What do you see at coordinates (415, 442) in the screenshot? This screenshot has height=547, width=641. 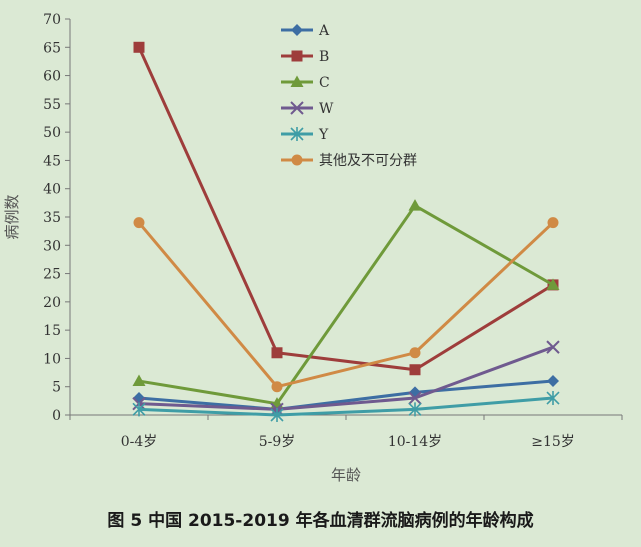 I see `x-tick-label: 10-14岁` at bounding box center [415, 442].